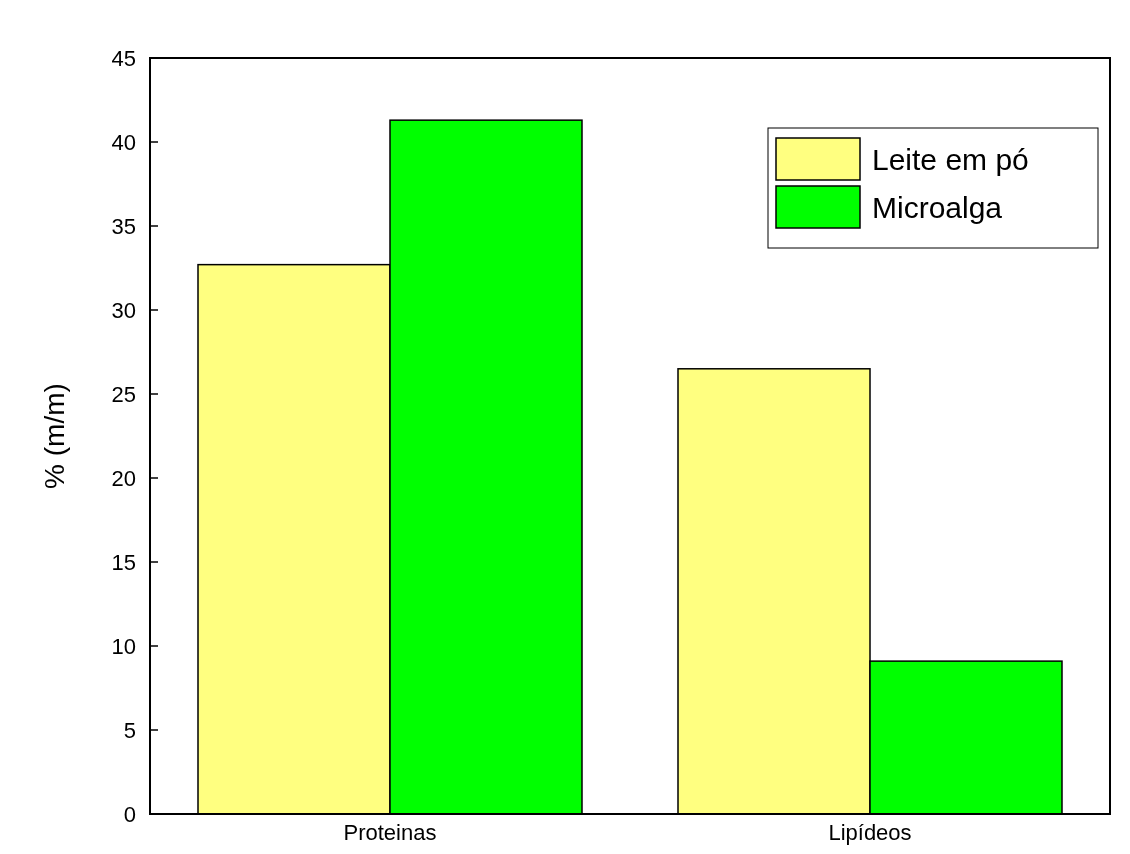 This screenshot has width=1130, height=854. I want to click on y-tick-label: 30, so click(123, 310).